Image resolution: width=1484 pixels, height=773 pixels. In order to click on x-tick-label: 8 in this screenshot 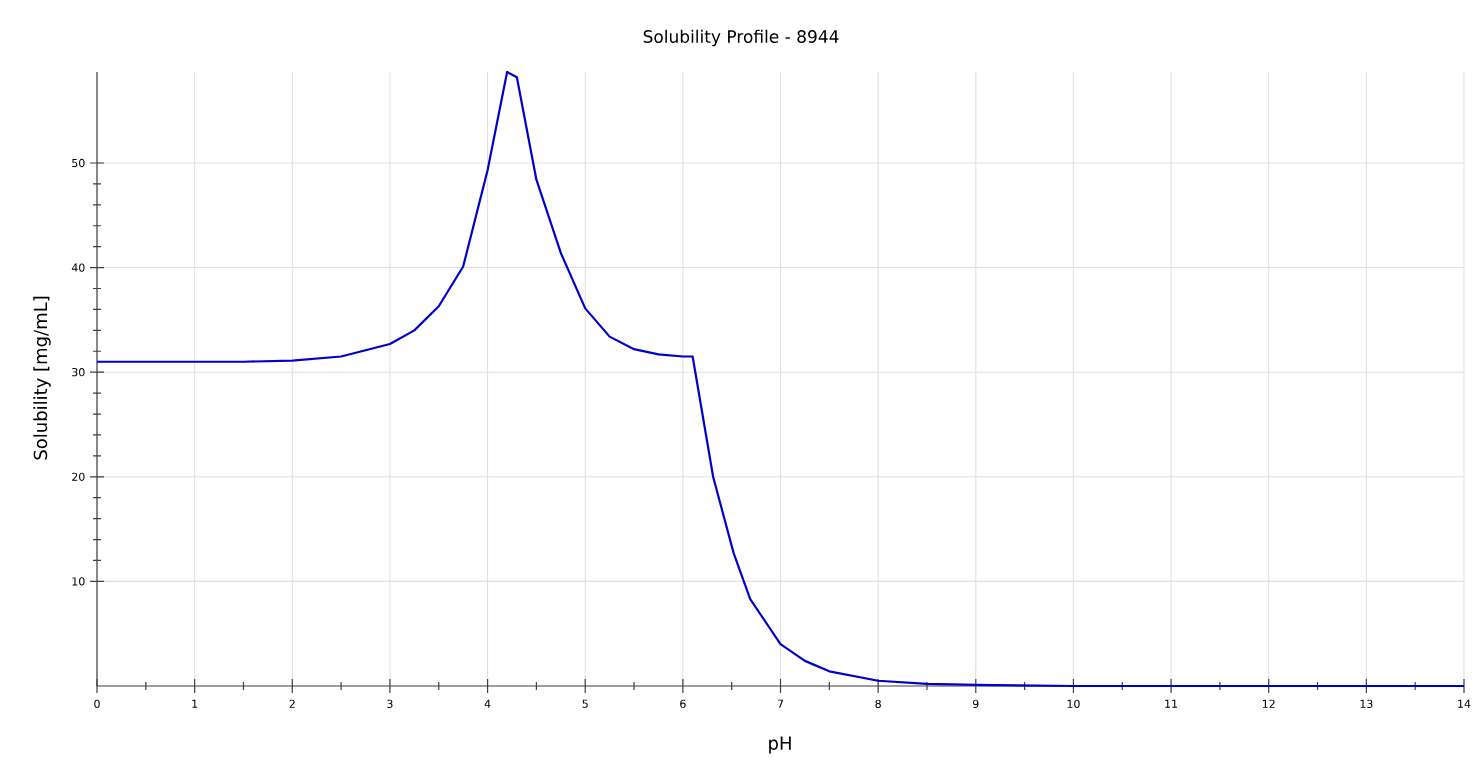, I will do `click(878, 704)`.